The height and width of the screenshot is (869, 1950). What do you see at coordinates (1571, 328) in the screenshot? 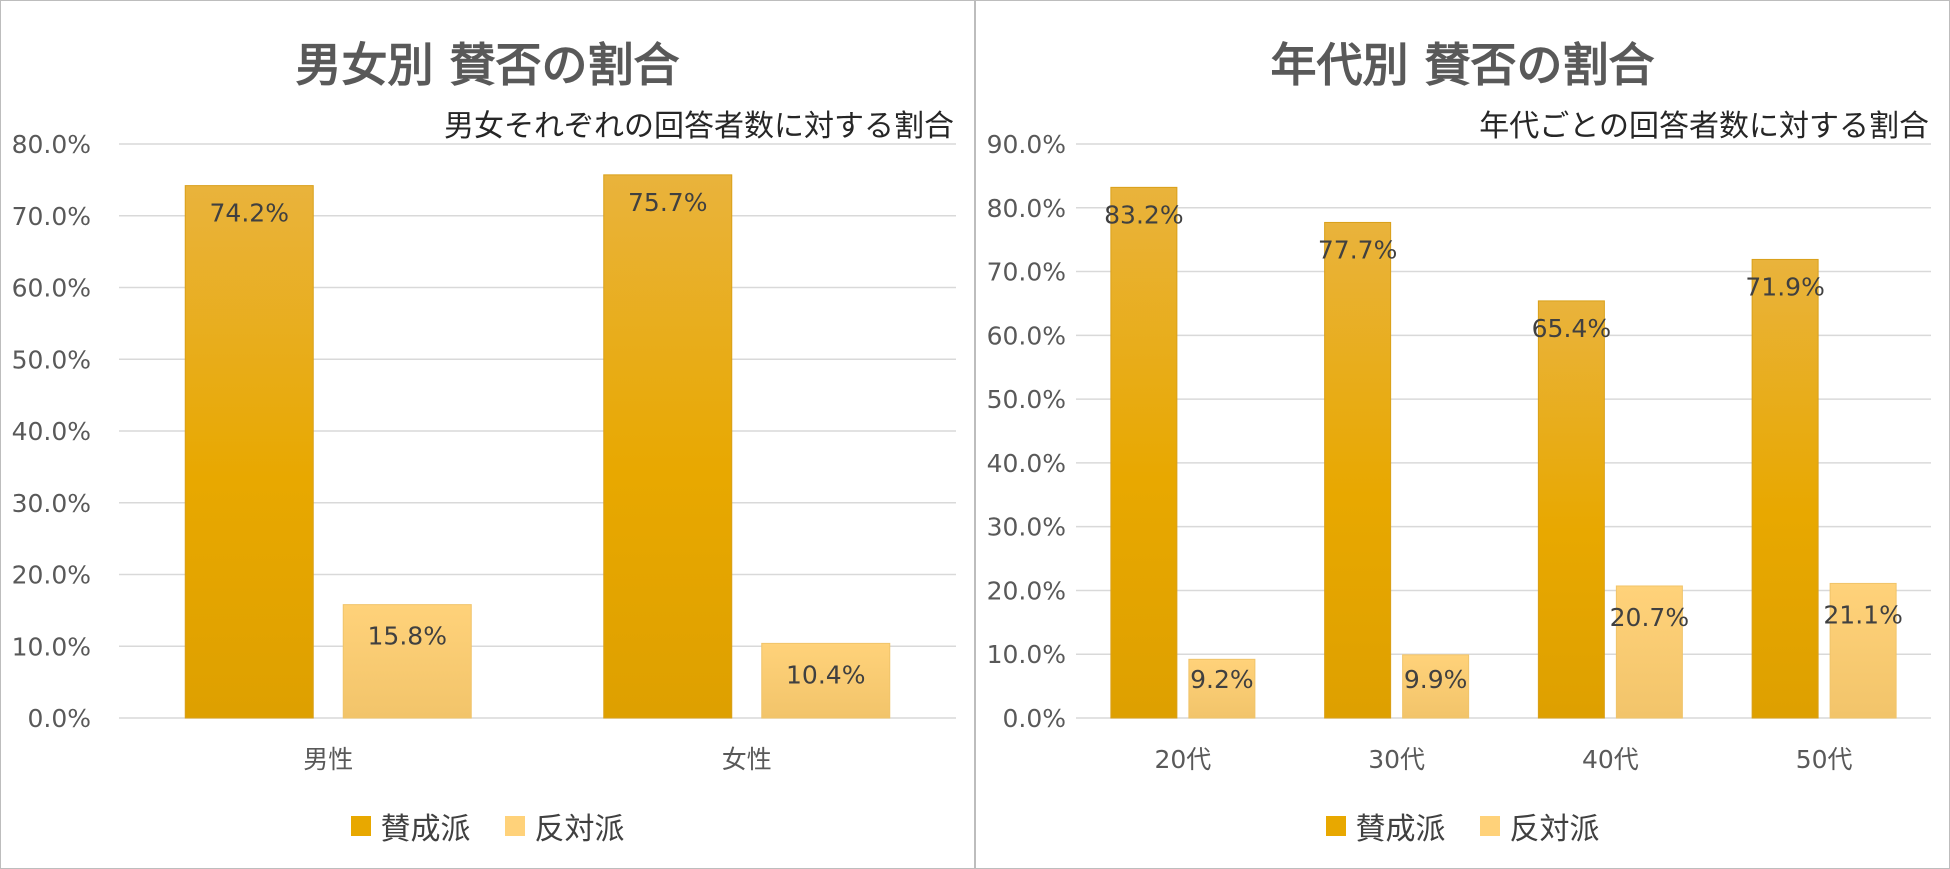
I see `data-label: 65.4%` at bounding box center [1571, 328].